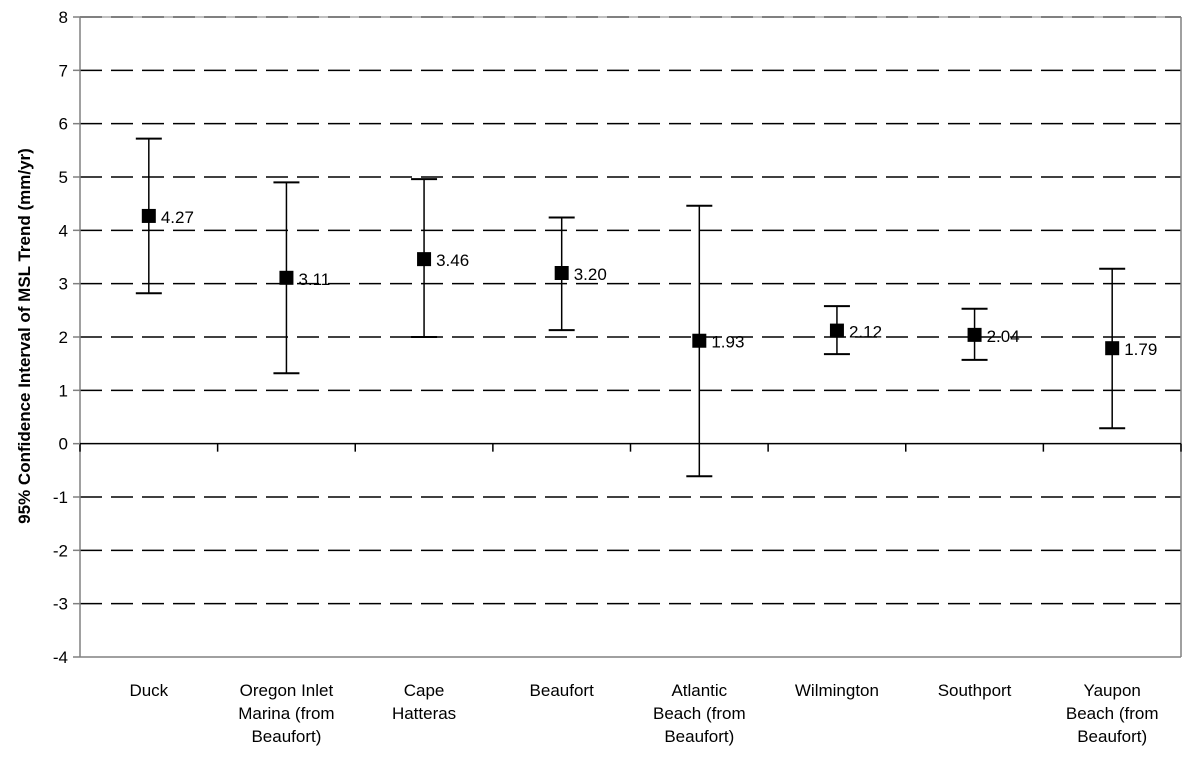 This screenshot has width=1186, height=761. Describe the element at coordinates (727, 342) in the screenshot. I see `data-label: 1.93` at that location.